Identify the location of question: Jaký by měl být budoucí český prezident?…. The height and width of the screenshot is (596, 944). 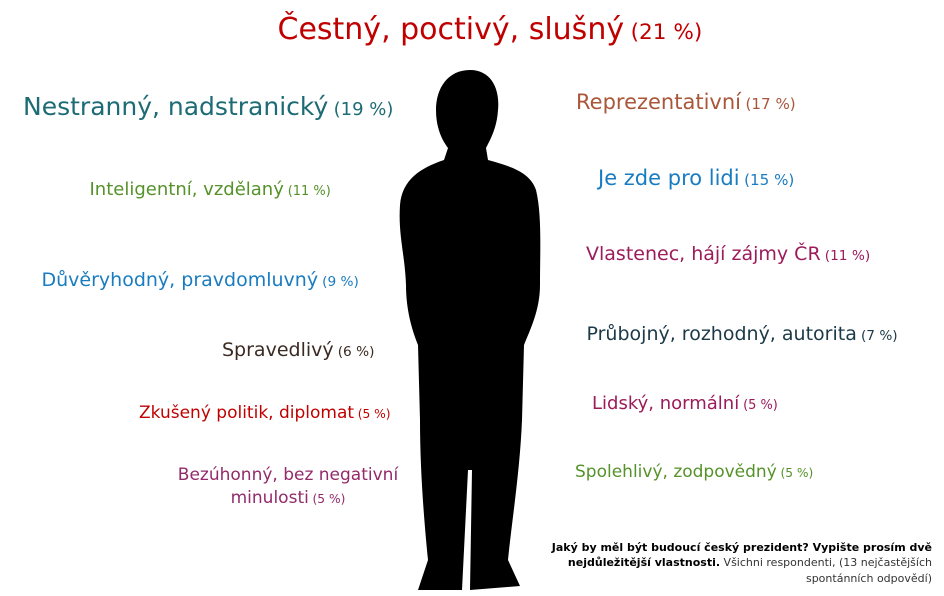
(741, 555).